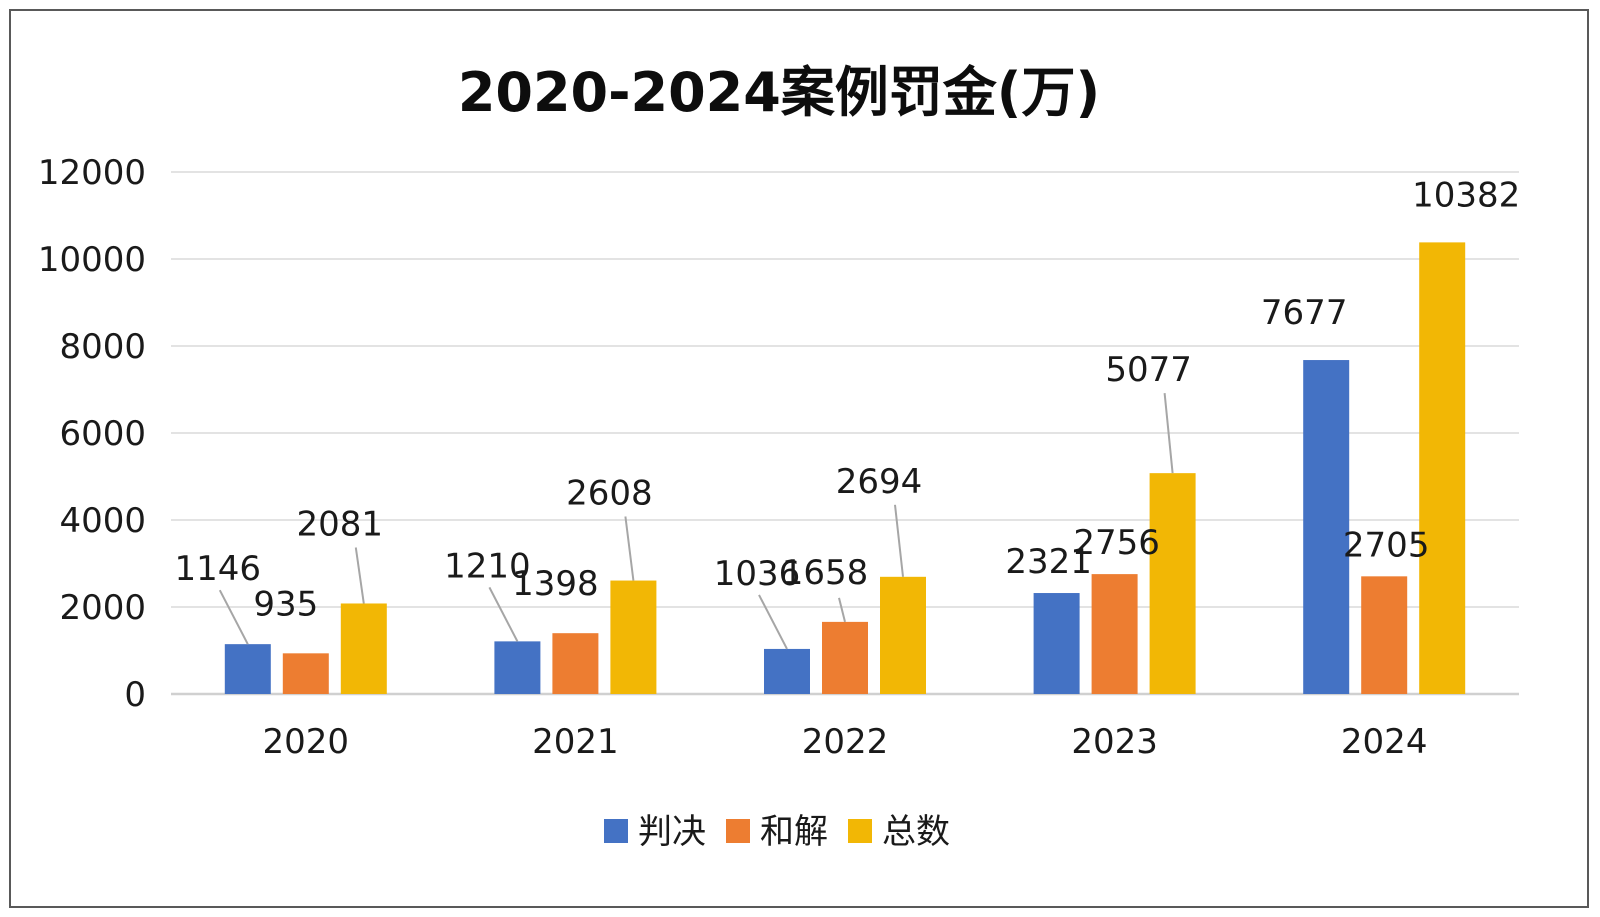  Describe the element at coordinates (363, 648) in the screenshot. I see `bar-3-2020` at that location.